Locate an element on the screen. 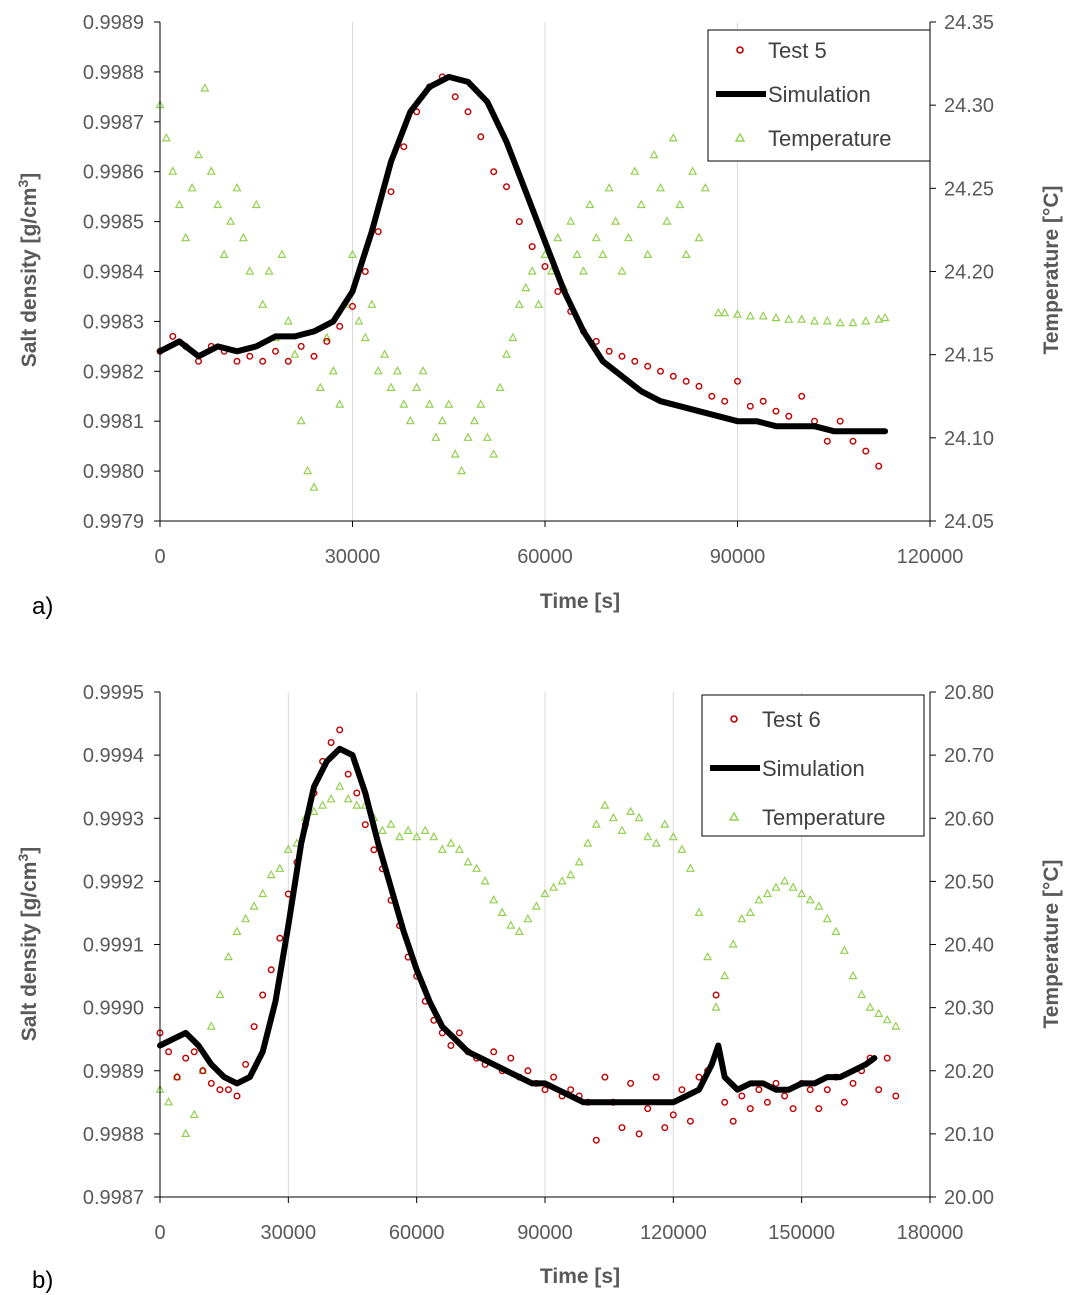  chart-a-grid is located at coordinates (545, 271).